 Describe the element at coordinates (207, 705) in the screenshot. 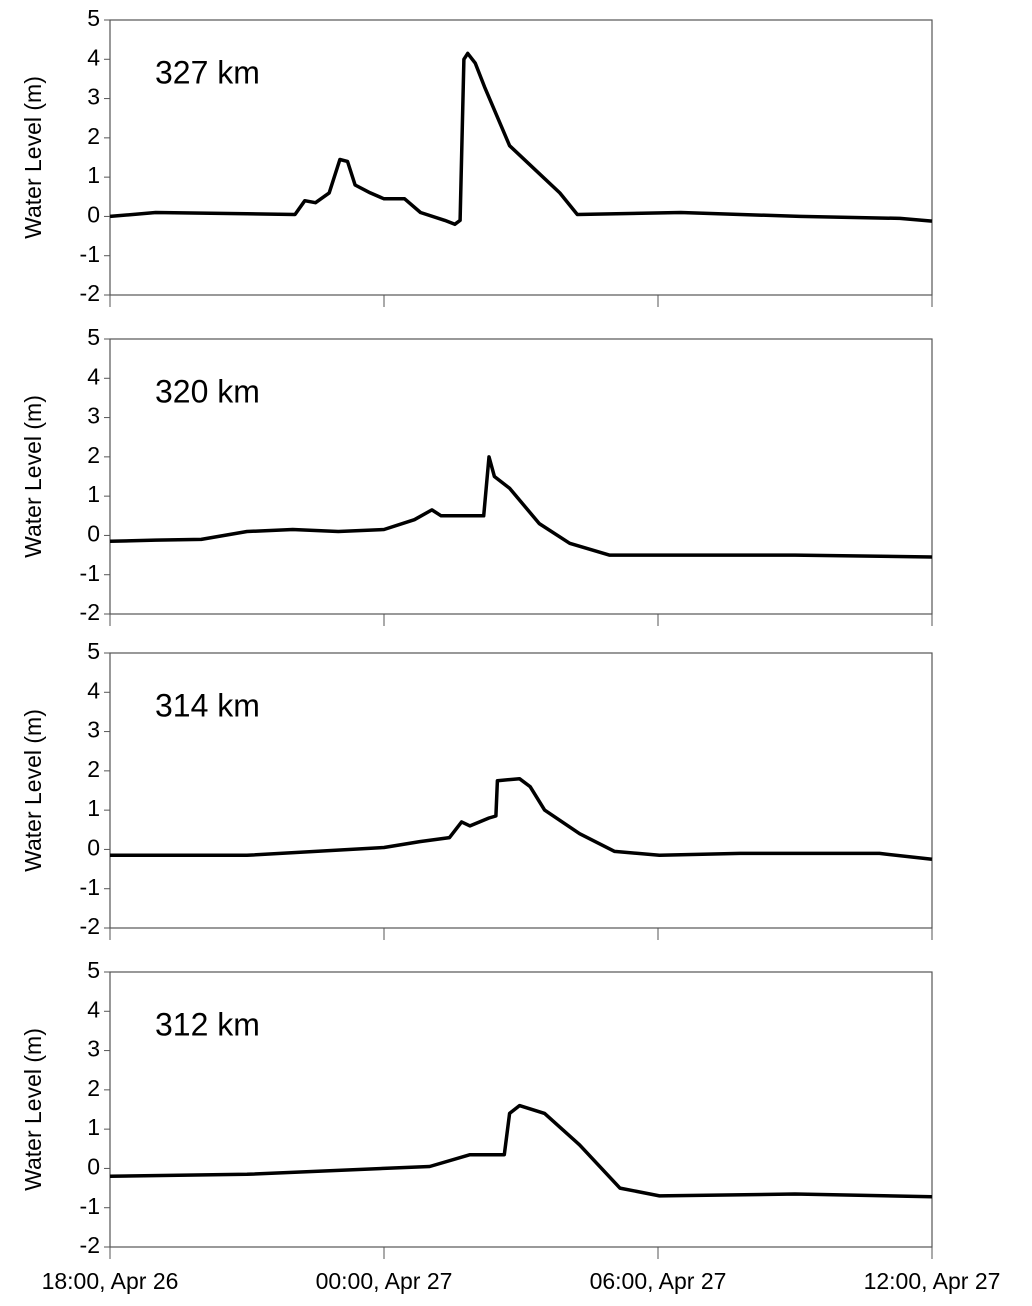

I see `panel-label: 314 km` at that location.